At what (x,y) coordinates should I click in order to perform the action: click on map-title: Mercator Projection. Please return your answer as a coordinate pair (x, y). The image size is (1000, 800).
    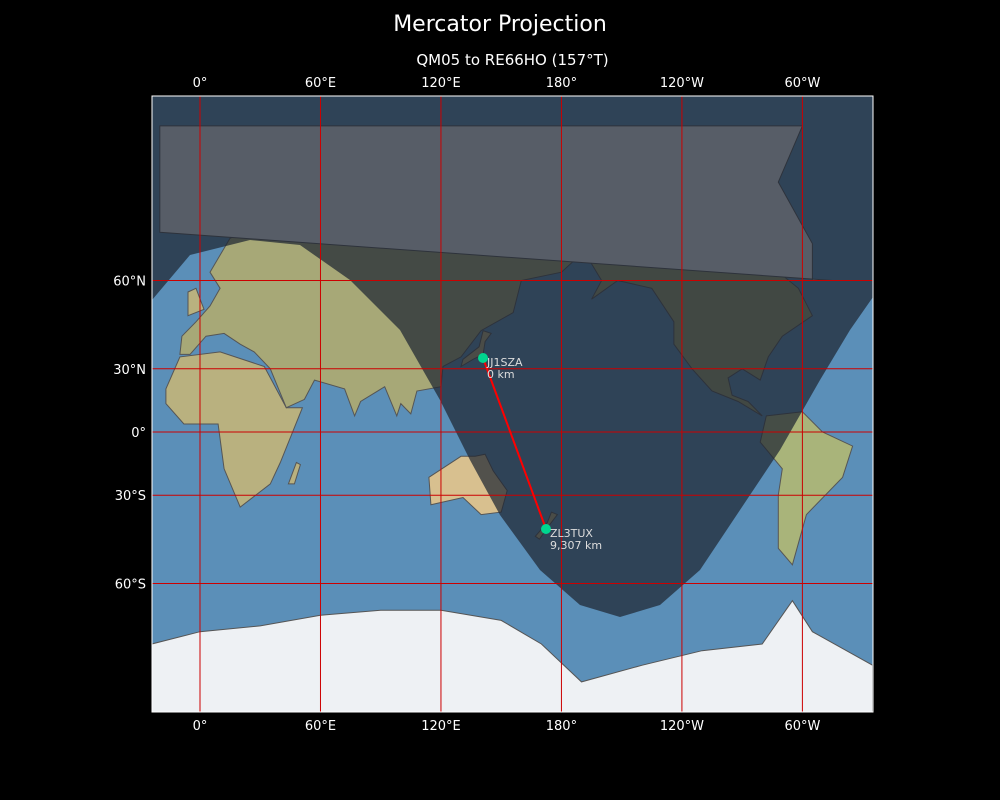
    Looking at the image, I should click on (500, 24).